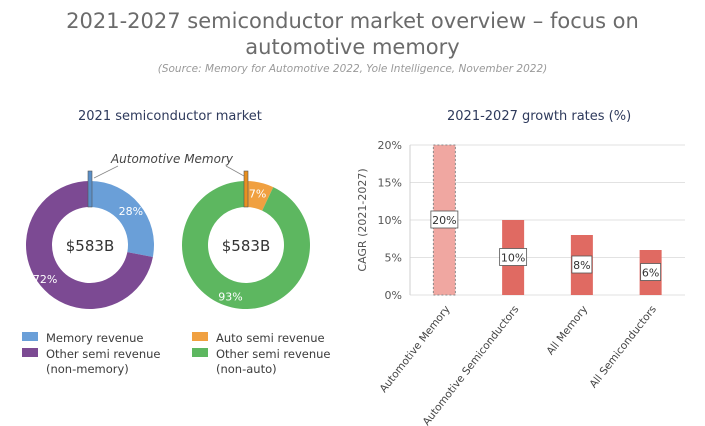  Describe the element at coordinates (390, 220) in the screenshot. I see `y-tick-label-2: 10%` at that location.